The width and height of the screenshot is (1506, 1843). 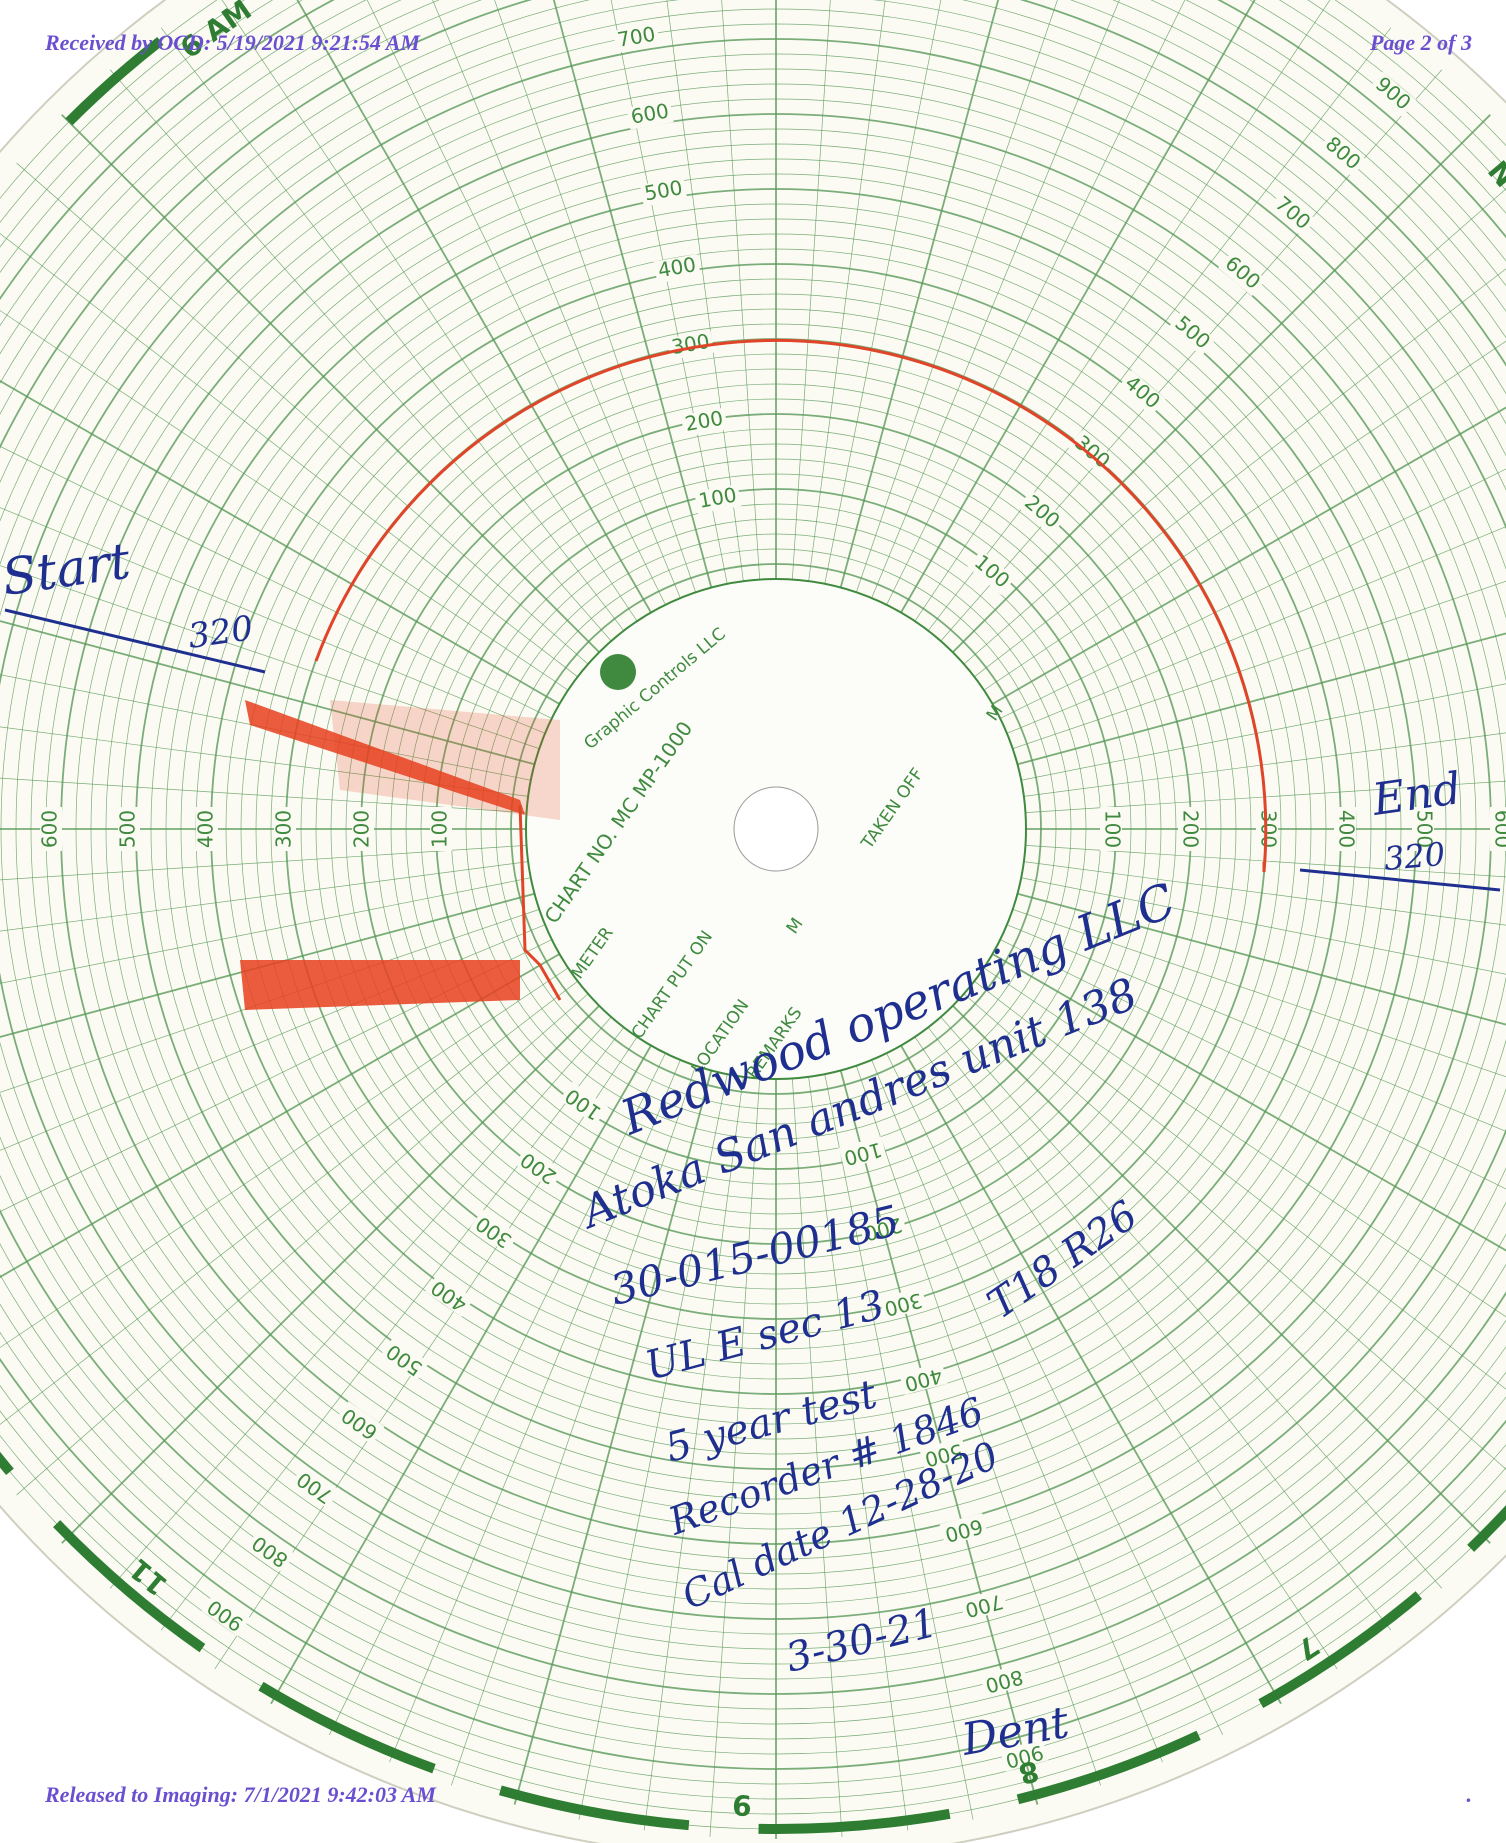 What do you see at coordinates (1414, 856) in the screenshot?
I see `end-value: 320` at bounding box center [1414, 856].